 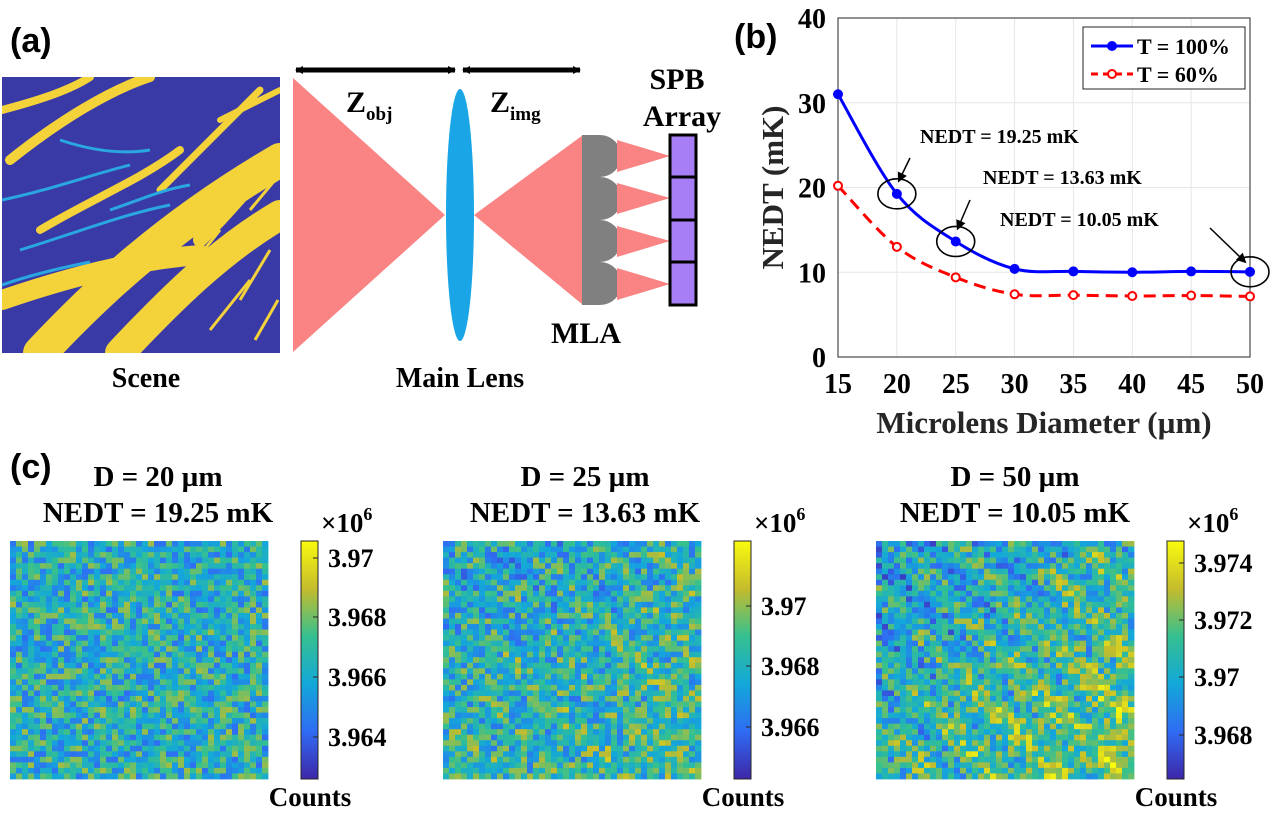 What do you see at coordinates (31, 41) in the screenshot?
I see `panel-label-a: (a)` at bounding box center [31, 41].